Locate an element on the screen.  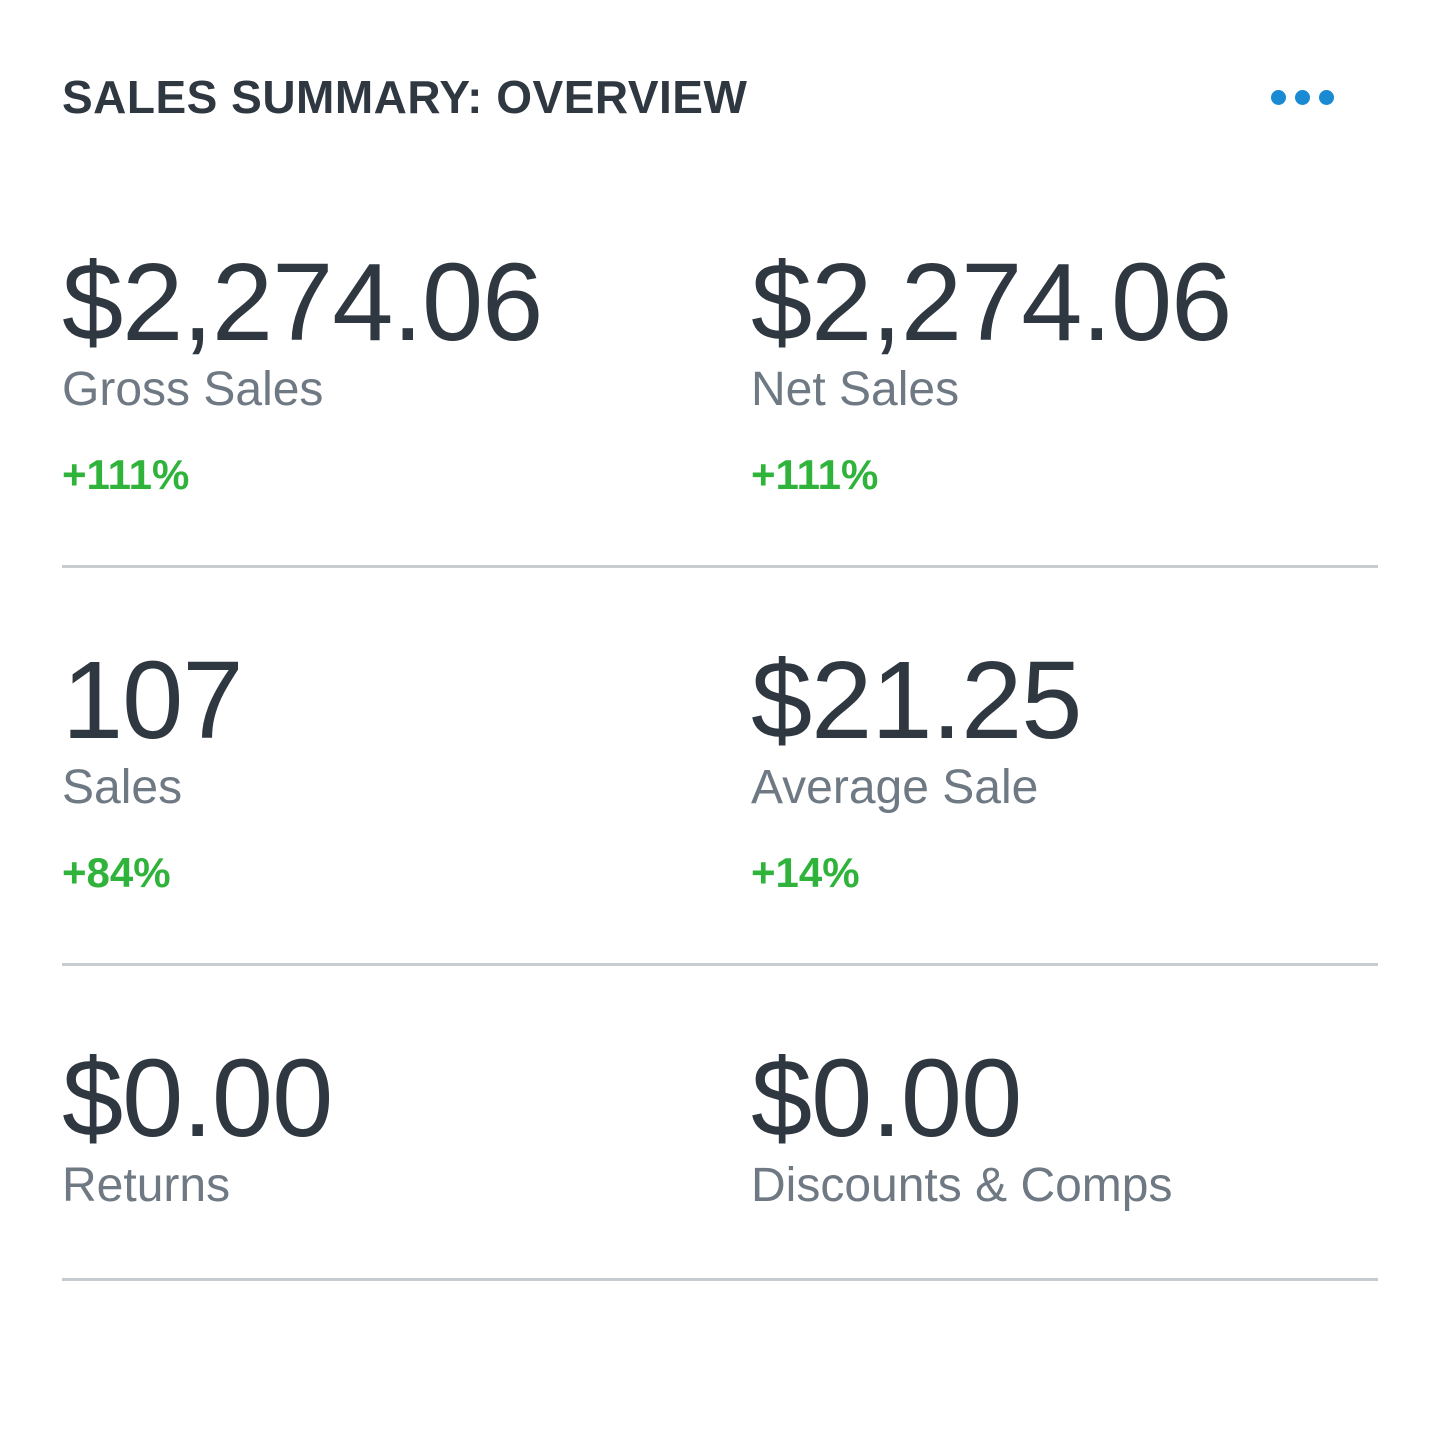
metric-label: Returns is located at coordinates (146, 1185).